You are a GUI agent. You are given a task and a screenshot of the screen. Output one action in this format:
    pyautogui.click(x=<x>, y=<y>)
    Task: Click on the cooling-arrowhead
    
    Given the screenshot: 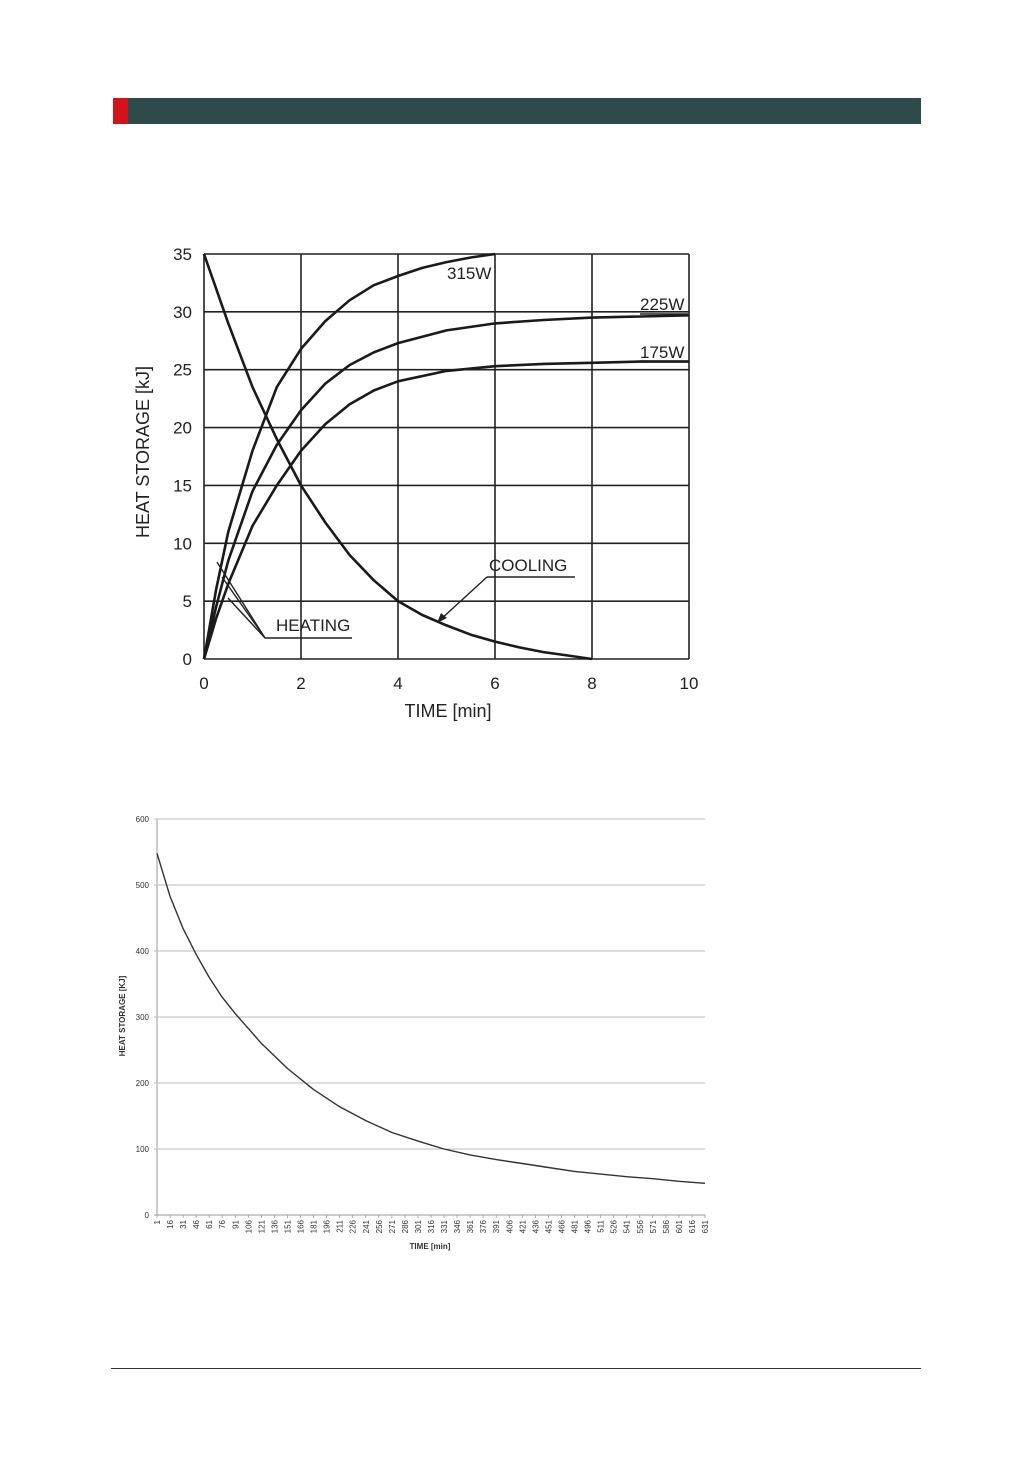 What is the action you would take?
    pyautogui.click(x=442, y=618)
    